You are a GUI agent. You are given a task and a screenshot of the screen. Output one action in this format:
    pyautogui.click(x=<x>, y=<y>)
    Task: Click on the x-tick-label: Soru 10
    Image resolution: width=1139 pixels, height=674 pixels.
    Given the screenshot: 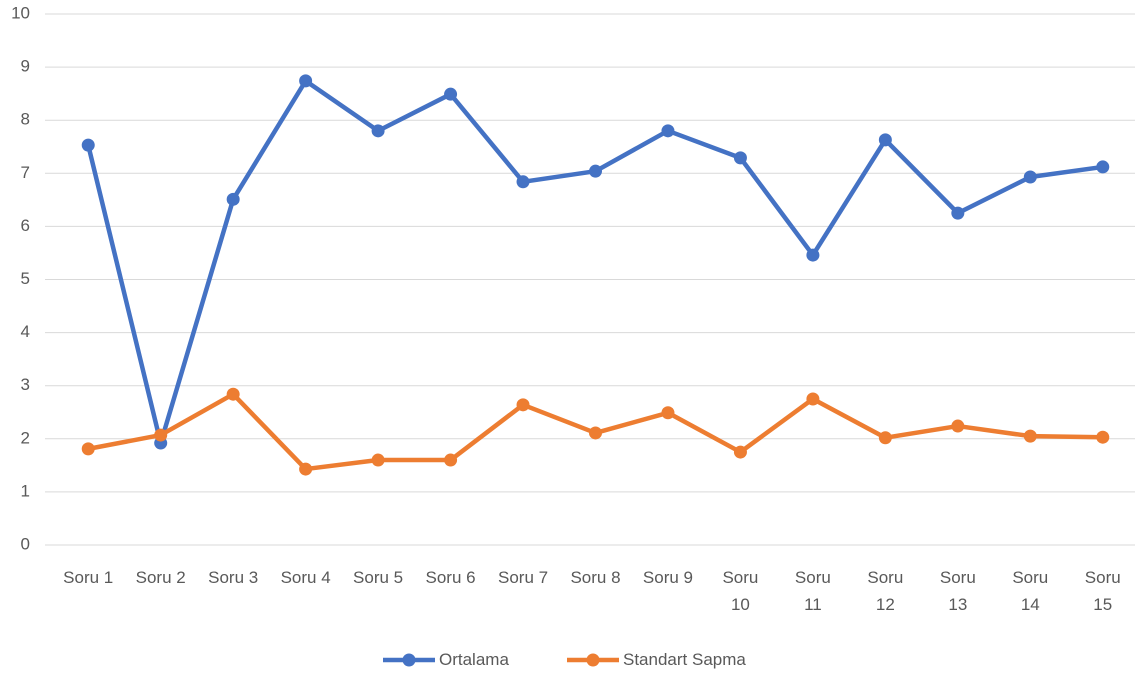 What is the action you would take?
    pyautogui.click(x=740, y=591)
    